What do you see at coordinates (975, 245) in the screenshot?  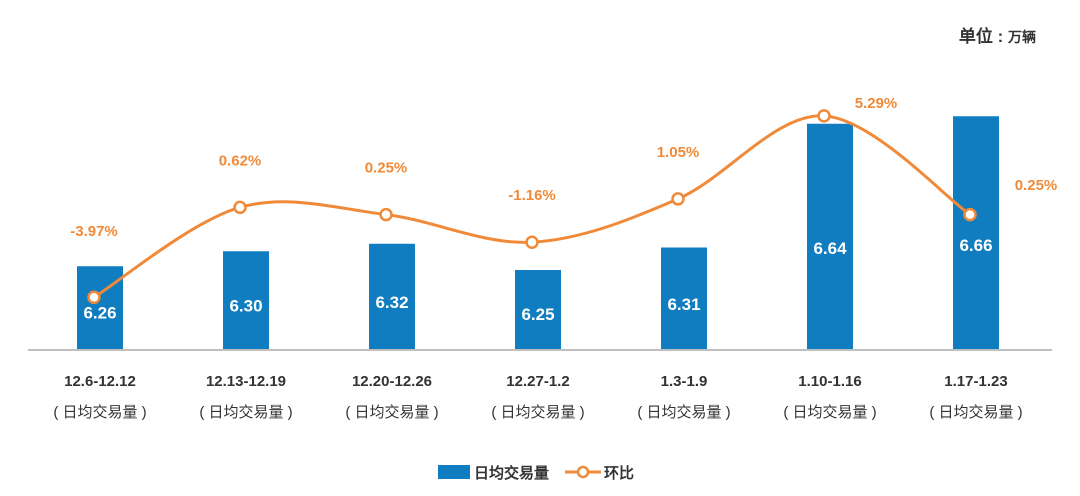 I see `bar-value-label-6: 6.66` at bounding box center [975, 245].